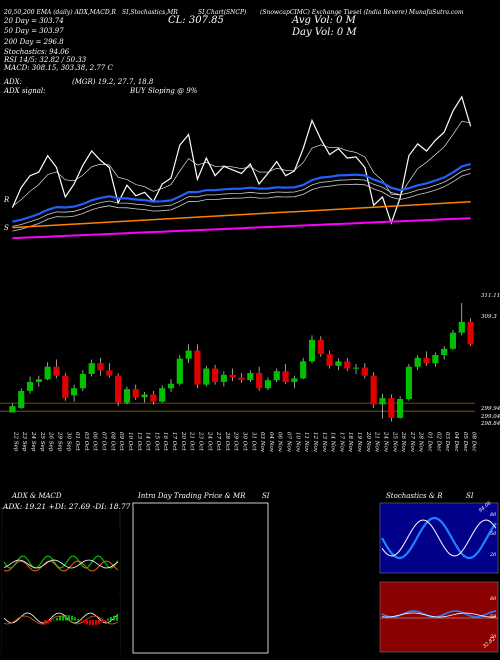  Describe the element at coordinates (266, 496) in the screenshot. I see `intraday-si: SI` at that location.